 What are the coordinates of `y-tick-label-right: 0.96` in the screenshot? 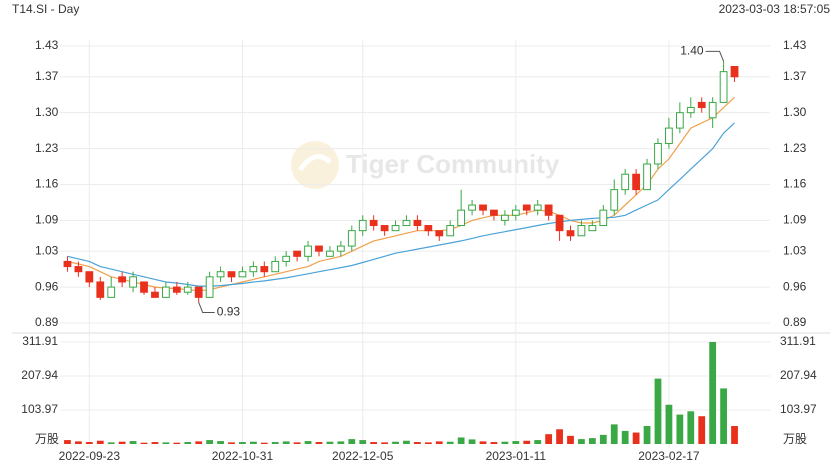 It's located at (795, 286).